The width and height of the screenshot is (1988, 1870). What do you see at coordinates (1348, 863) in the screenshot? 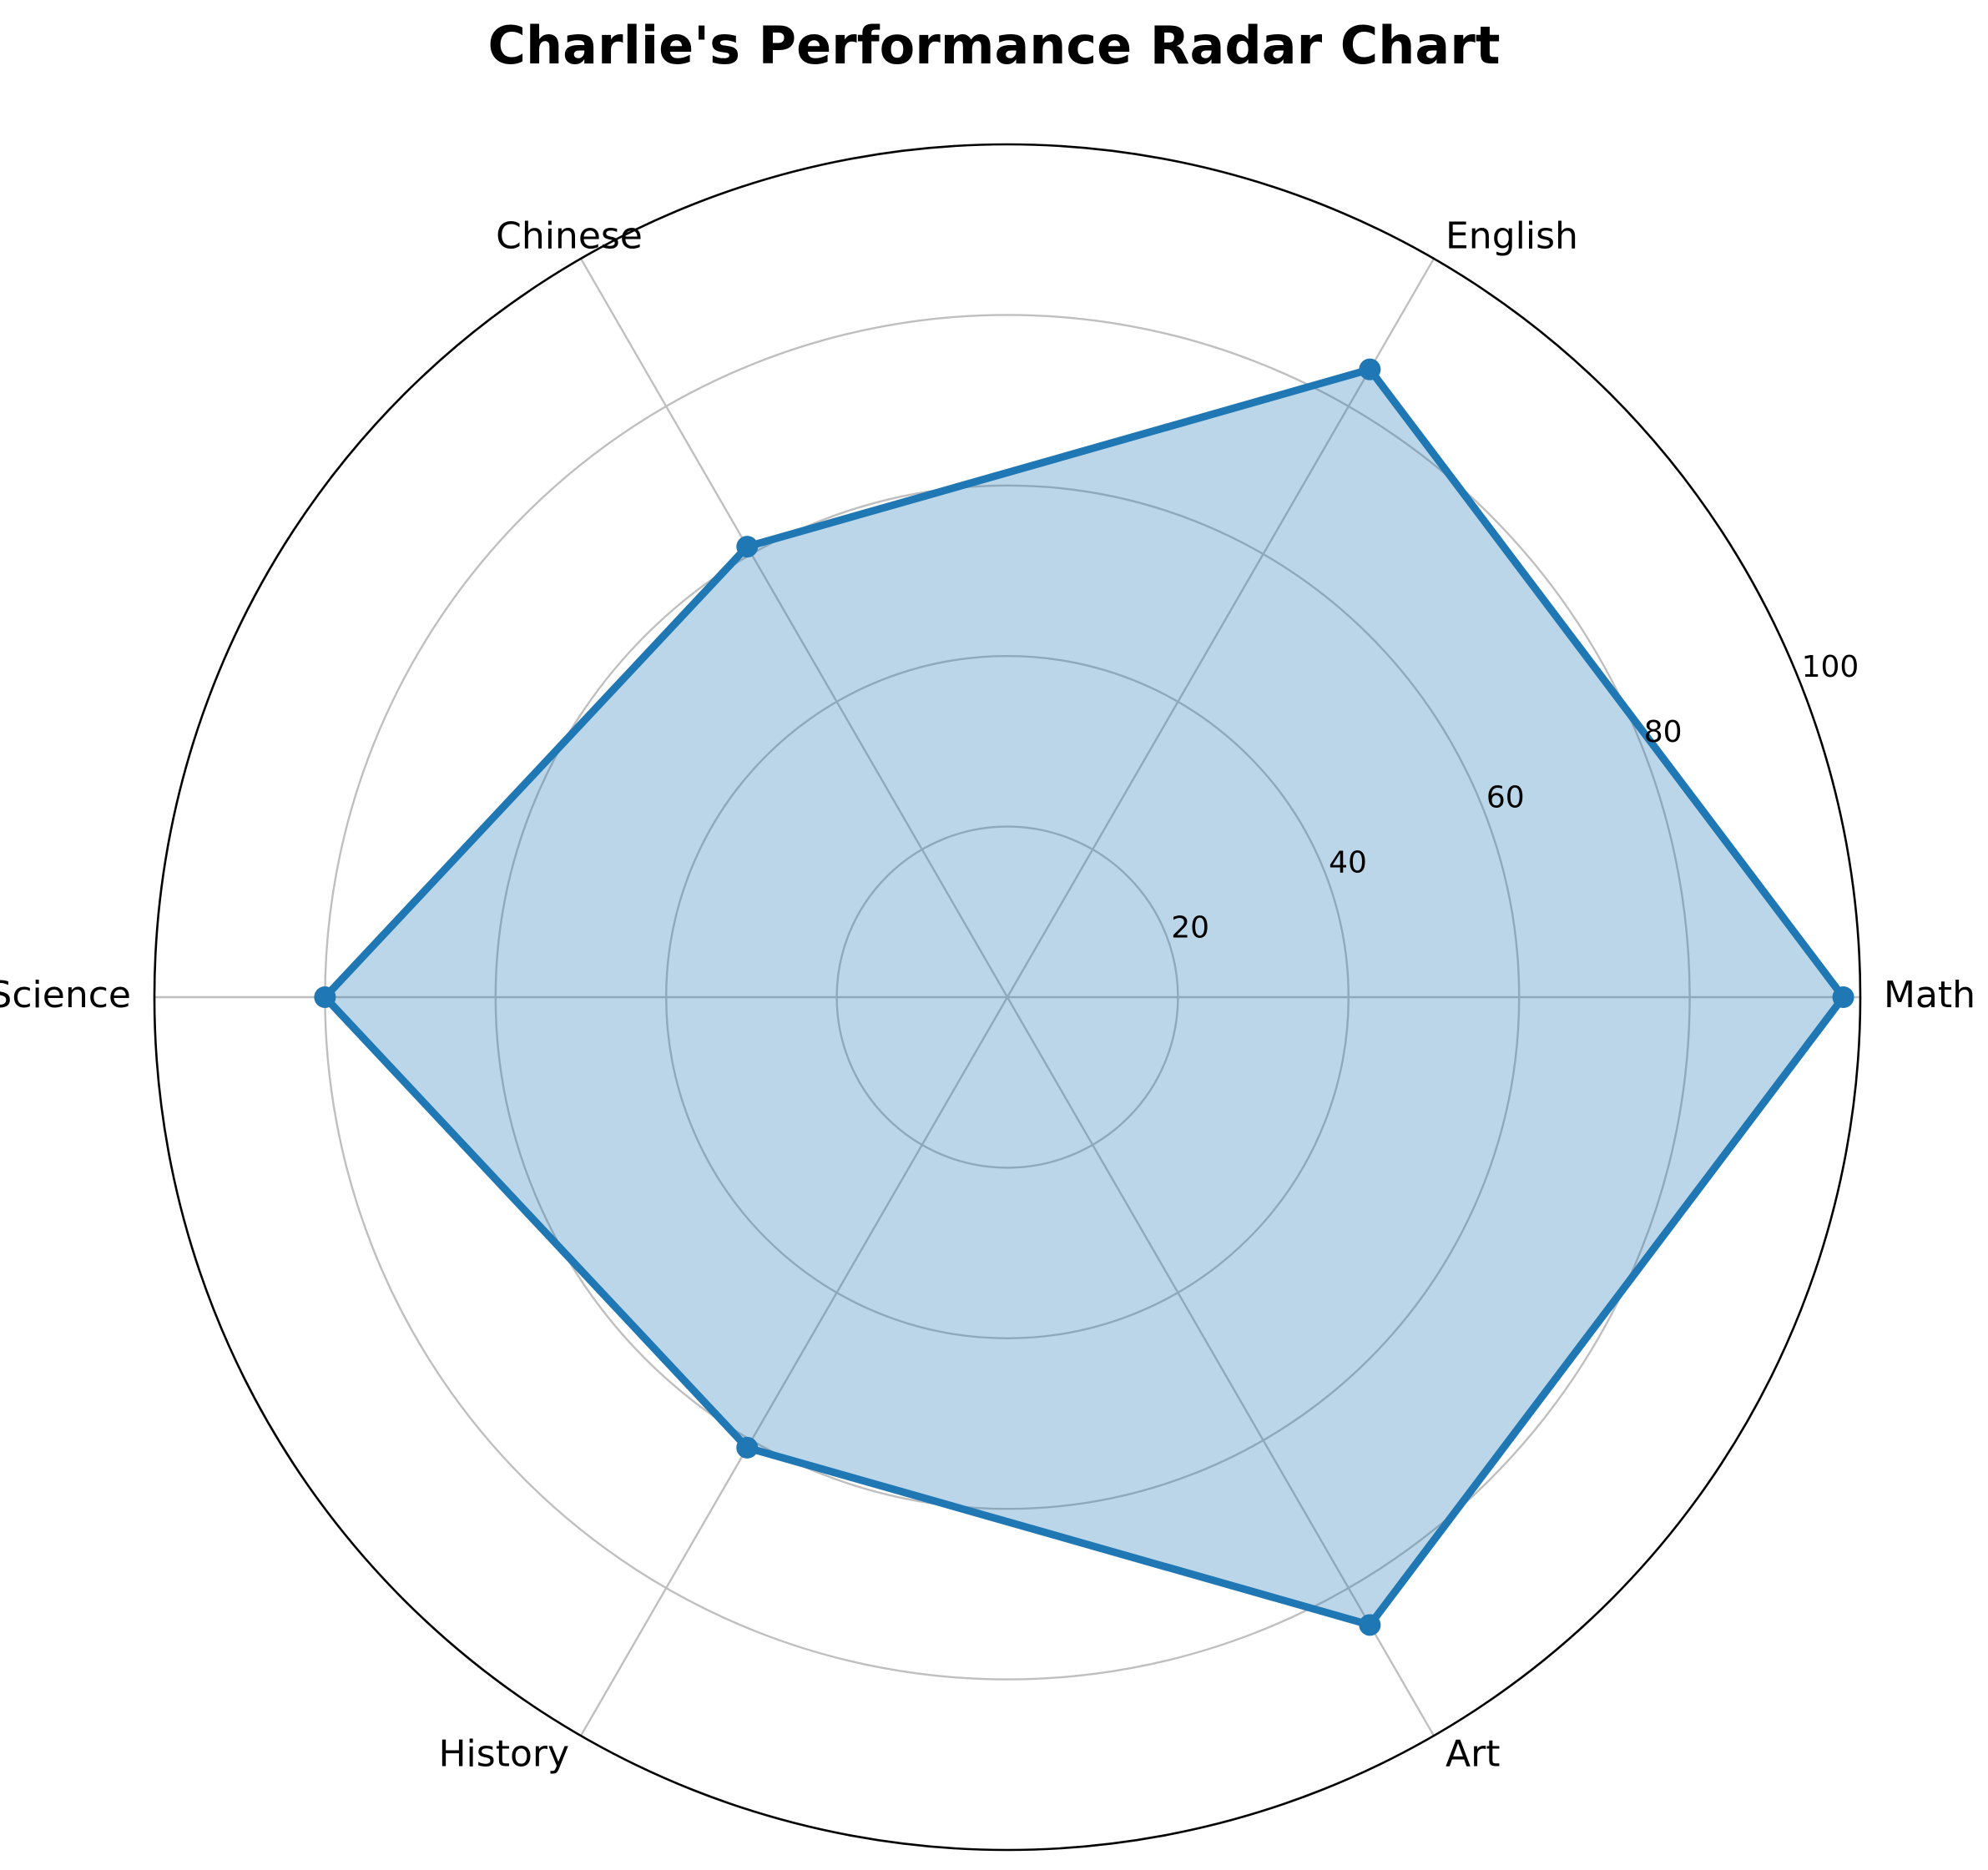
I see `r-tick-label-40: 40` at bounding box center [1348, 863].